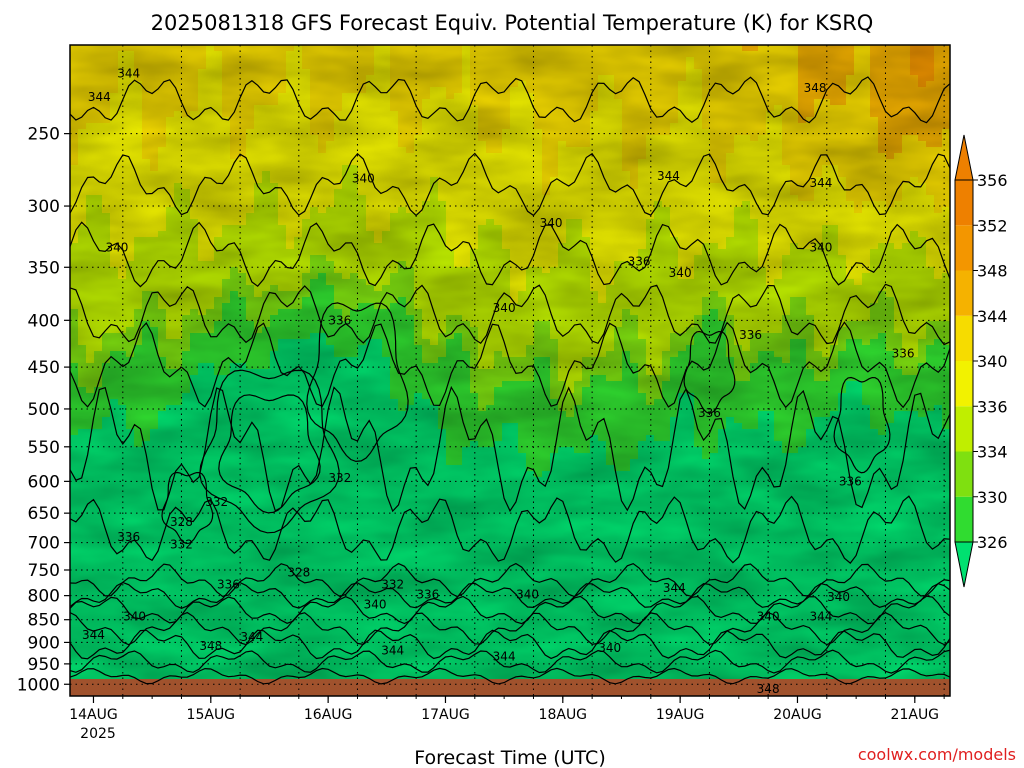 Image resolution: width=1024 pixels, height=768 pixels. I want to click on x-year-label: 2025, so click(98, 734).